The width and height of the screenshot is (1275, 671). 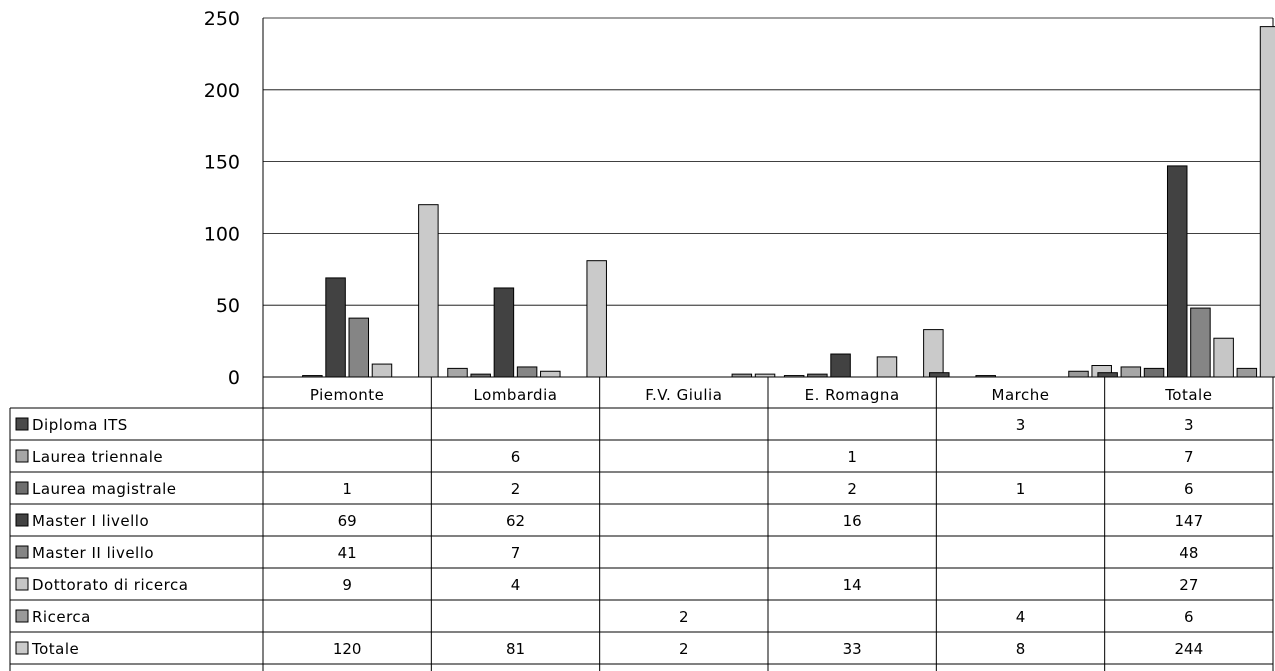 What do you see at coordinates (1189, 521) in the screenshot?
I see `data-label: 147` at bounding box center [1189, 521].